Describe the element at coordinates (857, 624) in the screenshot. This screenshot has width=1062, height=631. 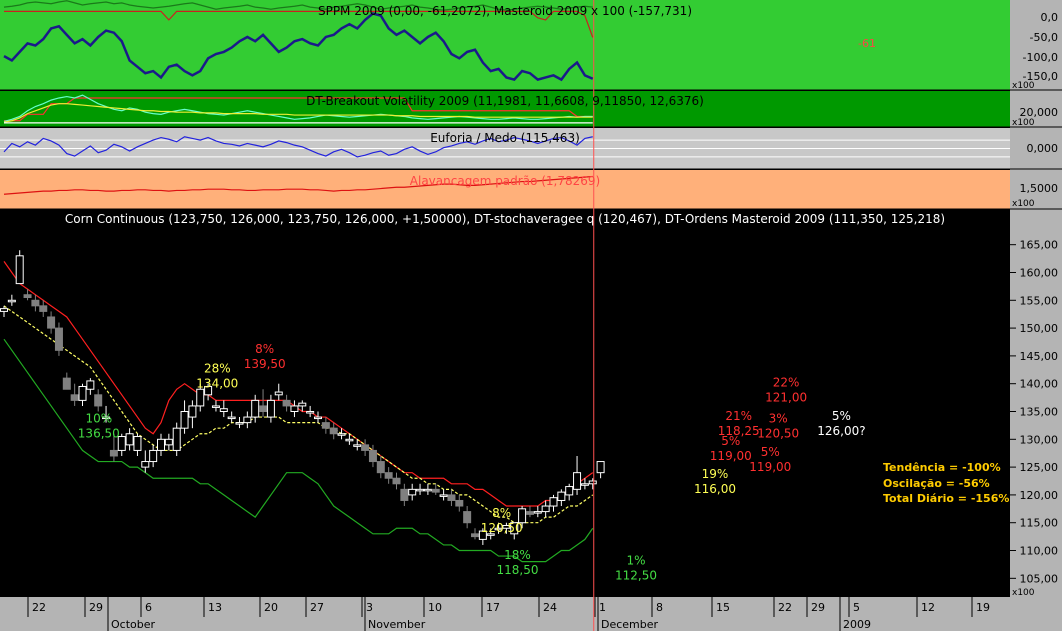
I see `date-month-label: 2009` at that location.